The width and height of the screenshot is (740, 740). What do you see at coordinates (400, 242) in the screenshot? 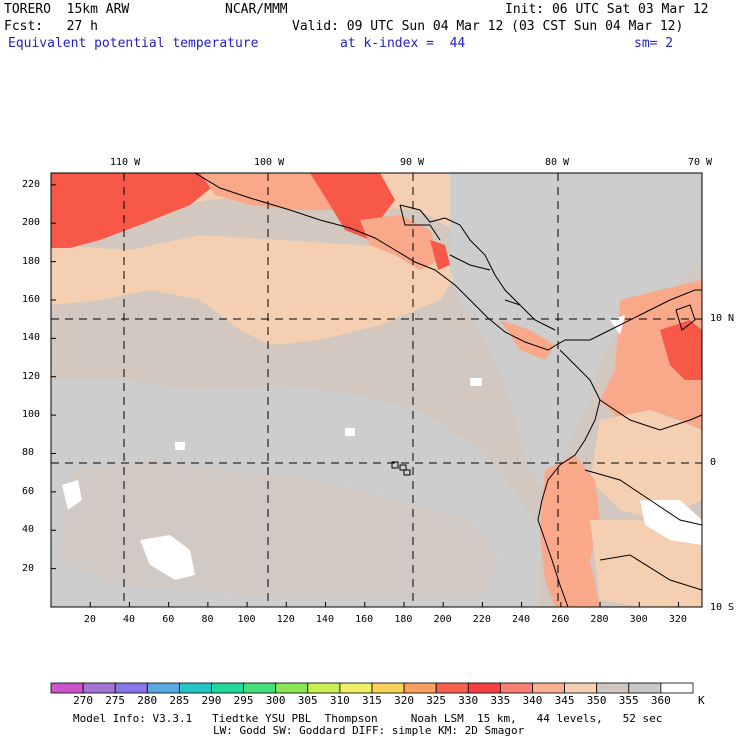
I see `salmon-central-america` at bounding box center [400, 242].